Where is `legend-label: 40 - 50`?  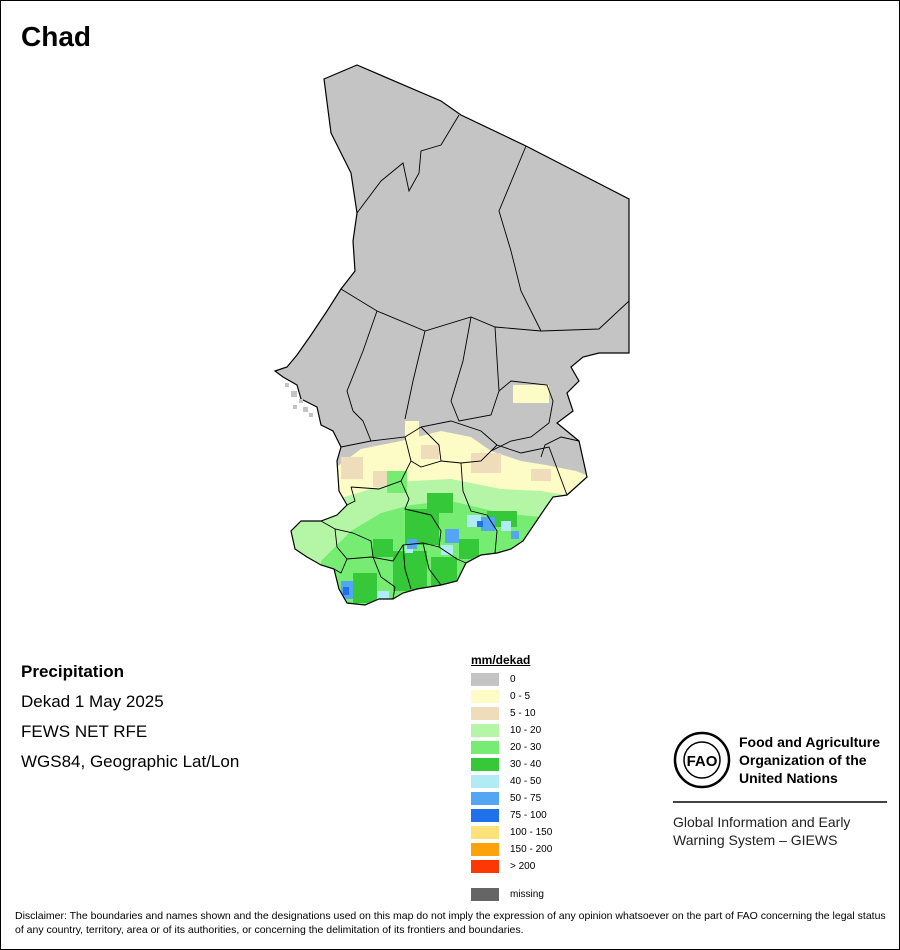
legend-label: 40 - 50 is located at coordinates (526, 781).